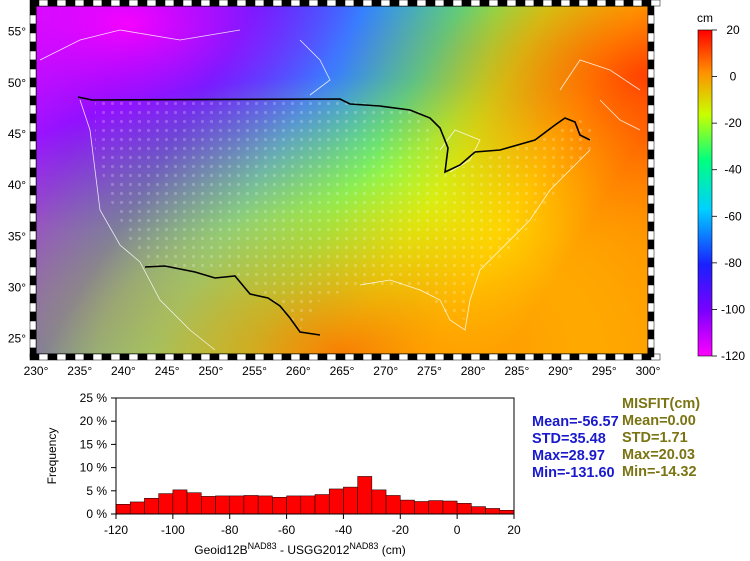  What do you see at coordinates (659, 421) in the screenshot?
I see `misfit-mean: Mean=0.00` at bounding box center [659, 421].